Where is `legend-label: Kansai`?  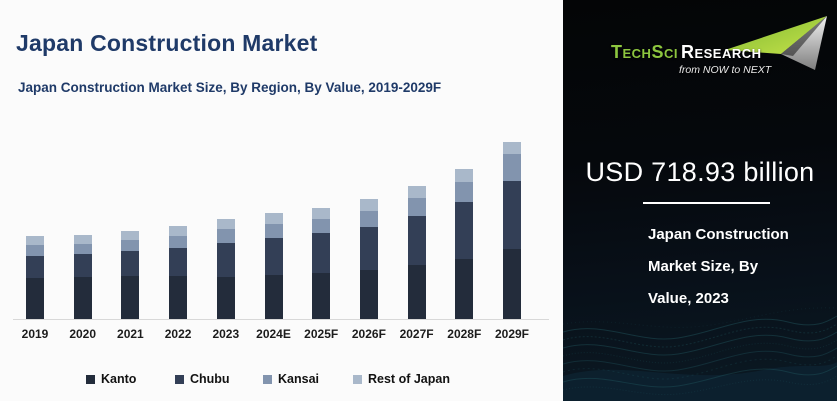
legend-label: Kansai is located at coordinates (298, 379).